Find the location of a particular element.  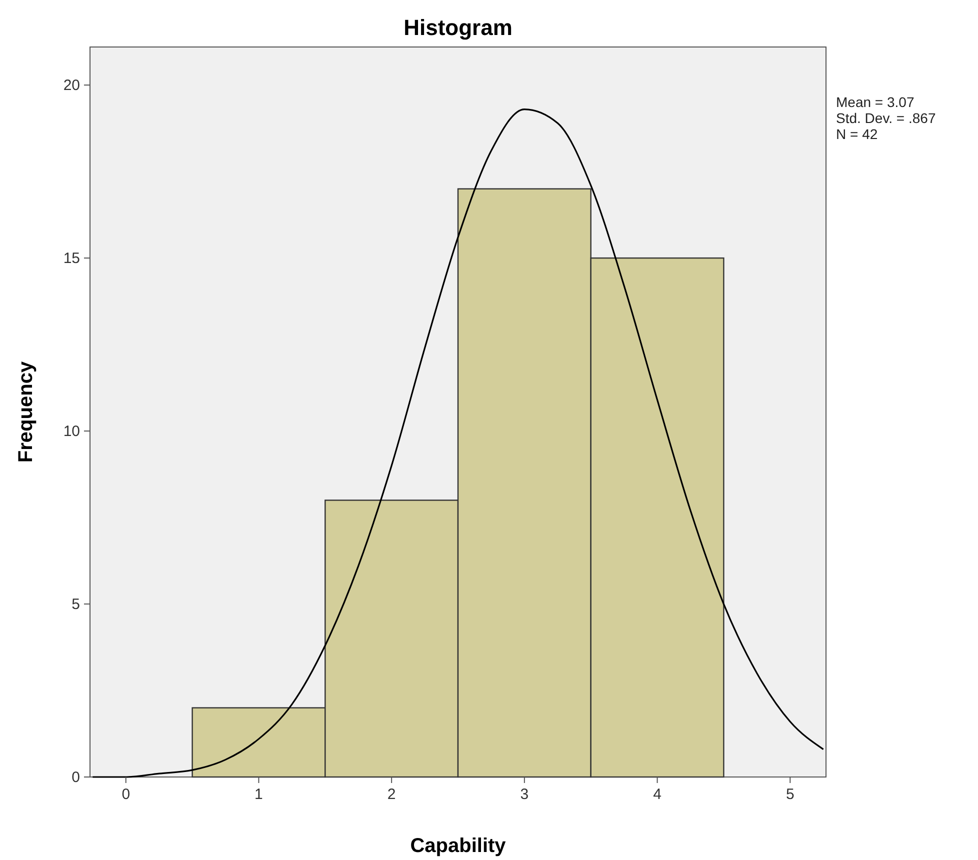

x-tick-label: 0 is located at coordinates (126, 794).